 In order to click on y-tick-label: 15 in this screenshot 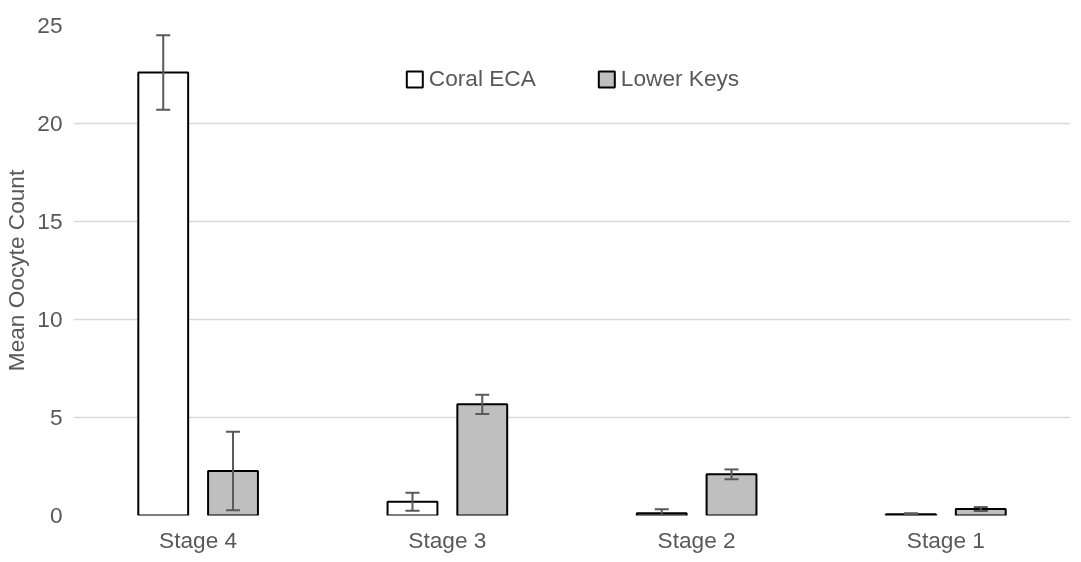, I will do `click(50, 221)`.